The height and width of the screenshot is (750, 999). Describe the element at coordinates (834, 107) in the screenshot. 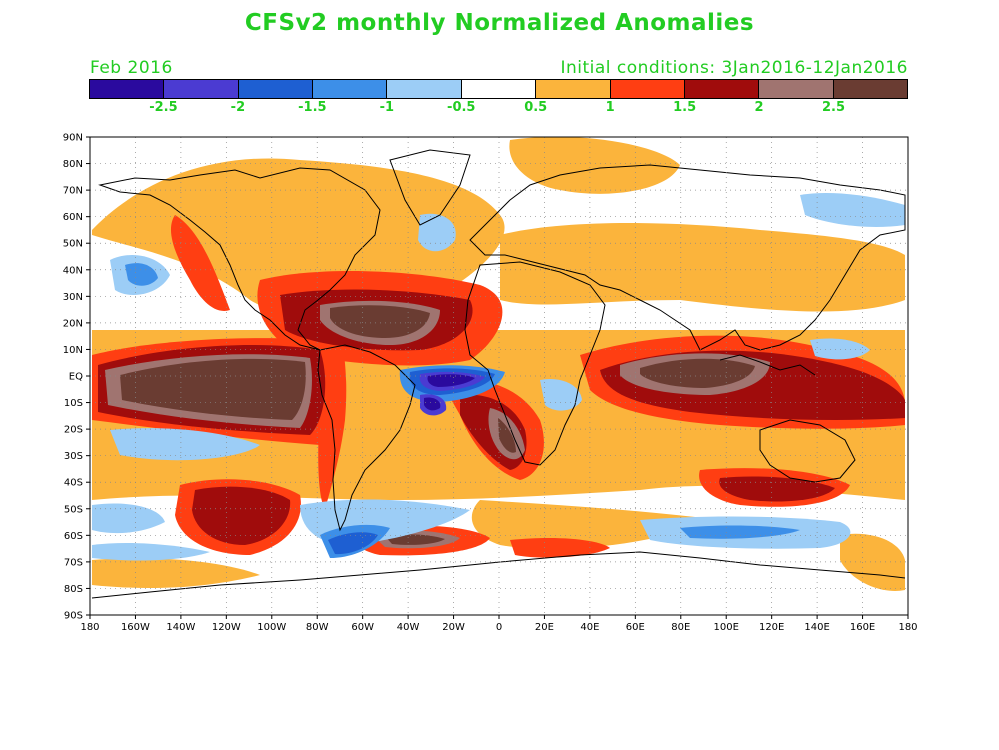

I see `color-scale-label: 2.5` at that location.